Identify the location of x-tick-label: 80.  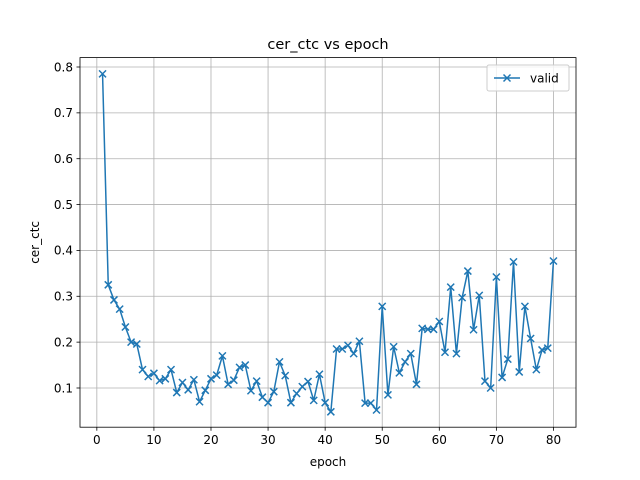
(553, 440).